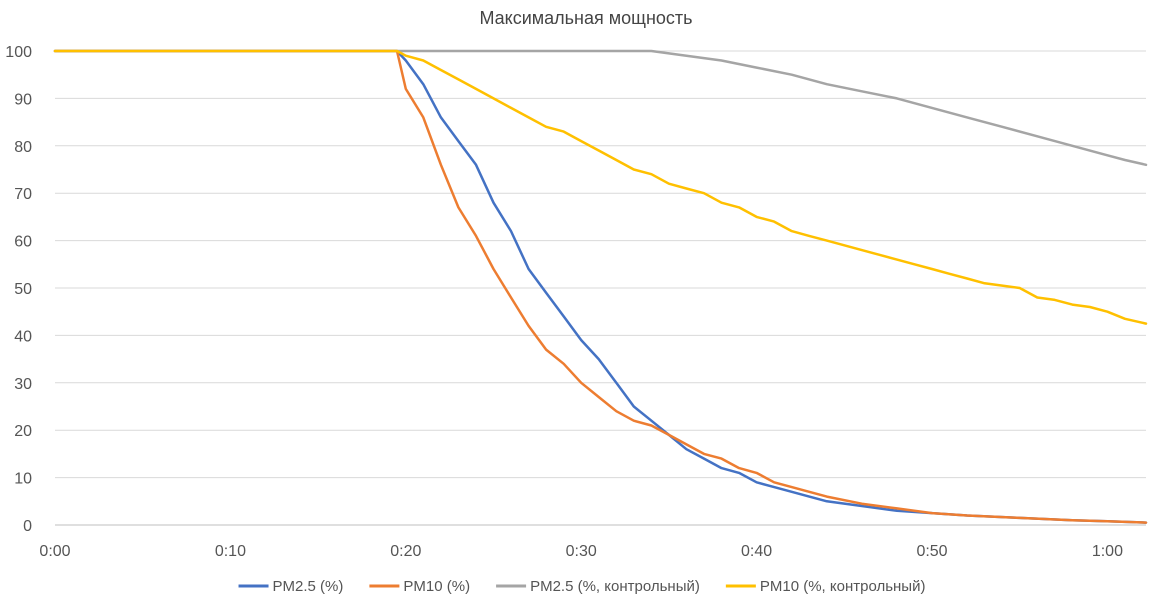 This screenshot has width=1164, height=600. I want to click on y-tick-label: 100, so click(18, 52).